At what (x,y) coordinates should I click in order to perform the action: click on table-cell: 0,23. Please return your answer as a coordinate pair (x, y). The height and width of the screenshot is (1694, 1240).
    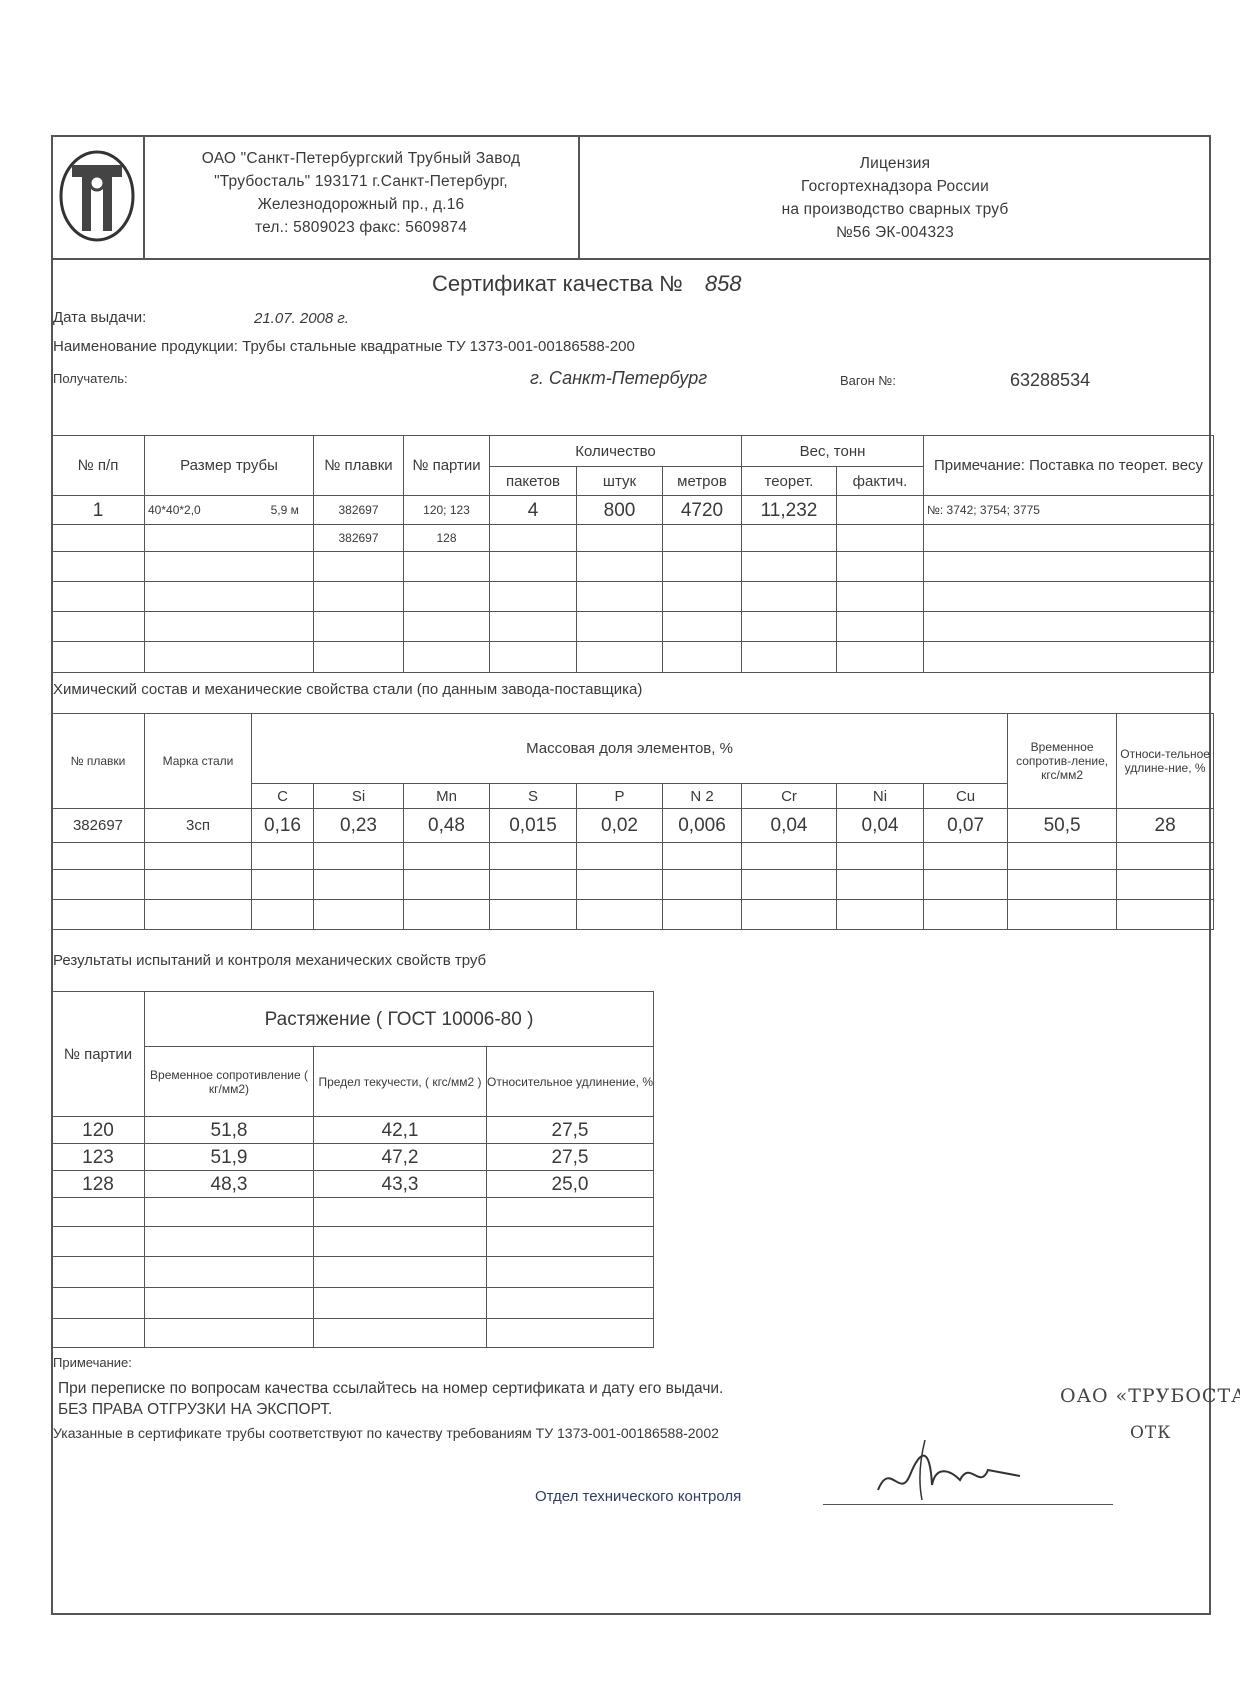
    Looking at the image, I should click on (358, 825).